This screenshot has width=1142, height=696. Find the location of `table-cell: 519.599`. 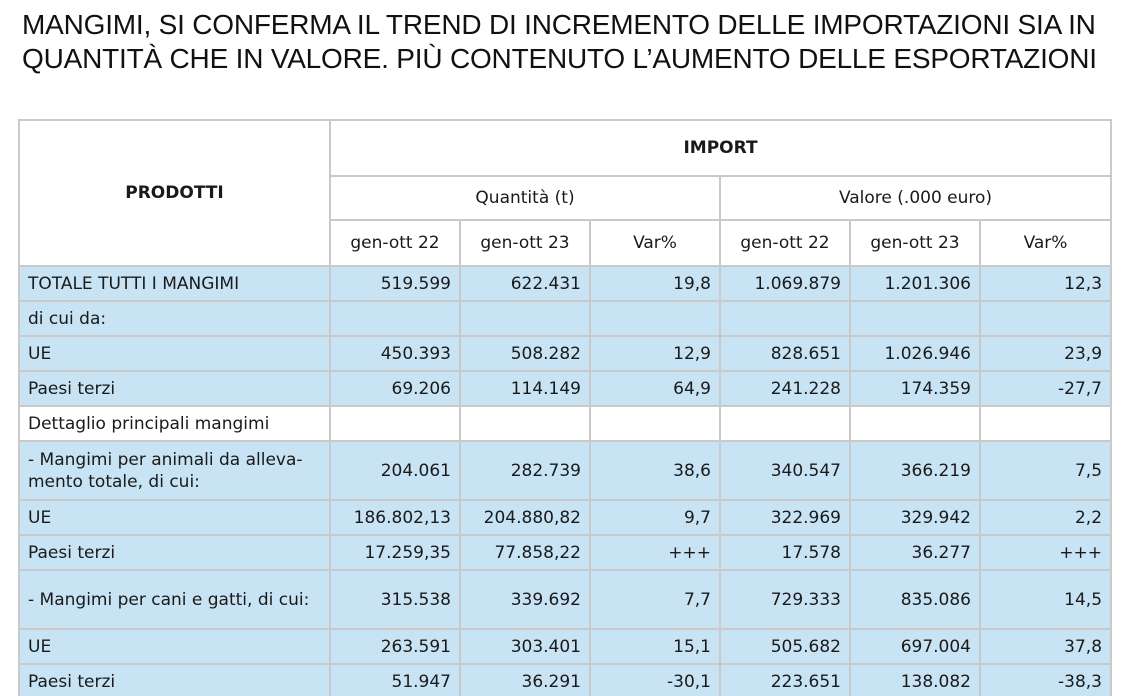

table-cell: 519.599 is located at coordinates (395, 283).